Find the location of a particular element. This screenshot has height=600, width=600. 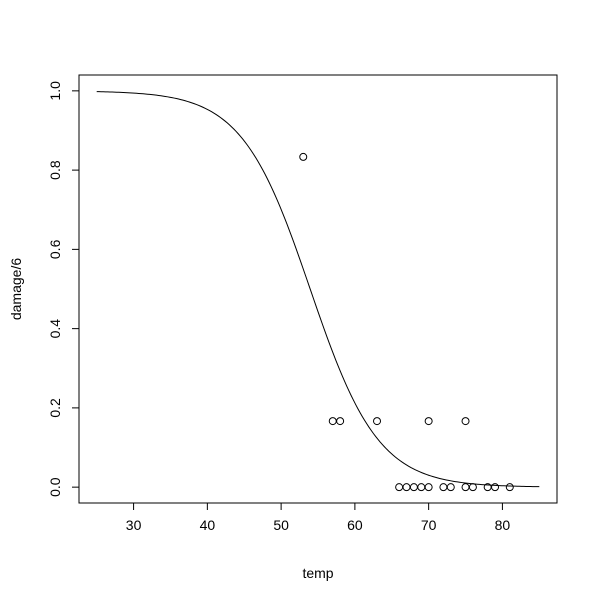

x-tick-label: 70 is located at coordinates (429, 525).